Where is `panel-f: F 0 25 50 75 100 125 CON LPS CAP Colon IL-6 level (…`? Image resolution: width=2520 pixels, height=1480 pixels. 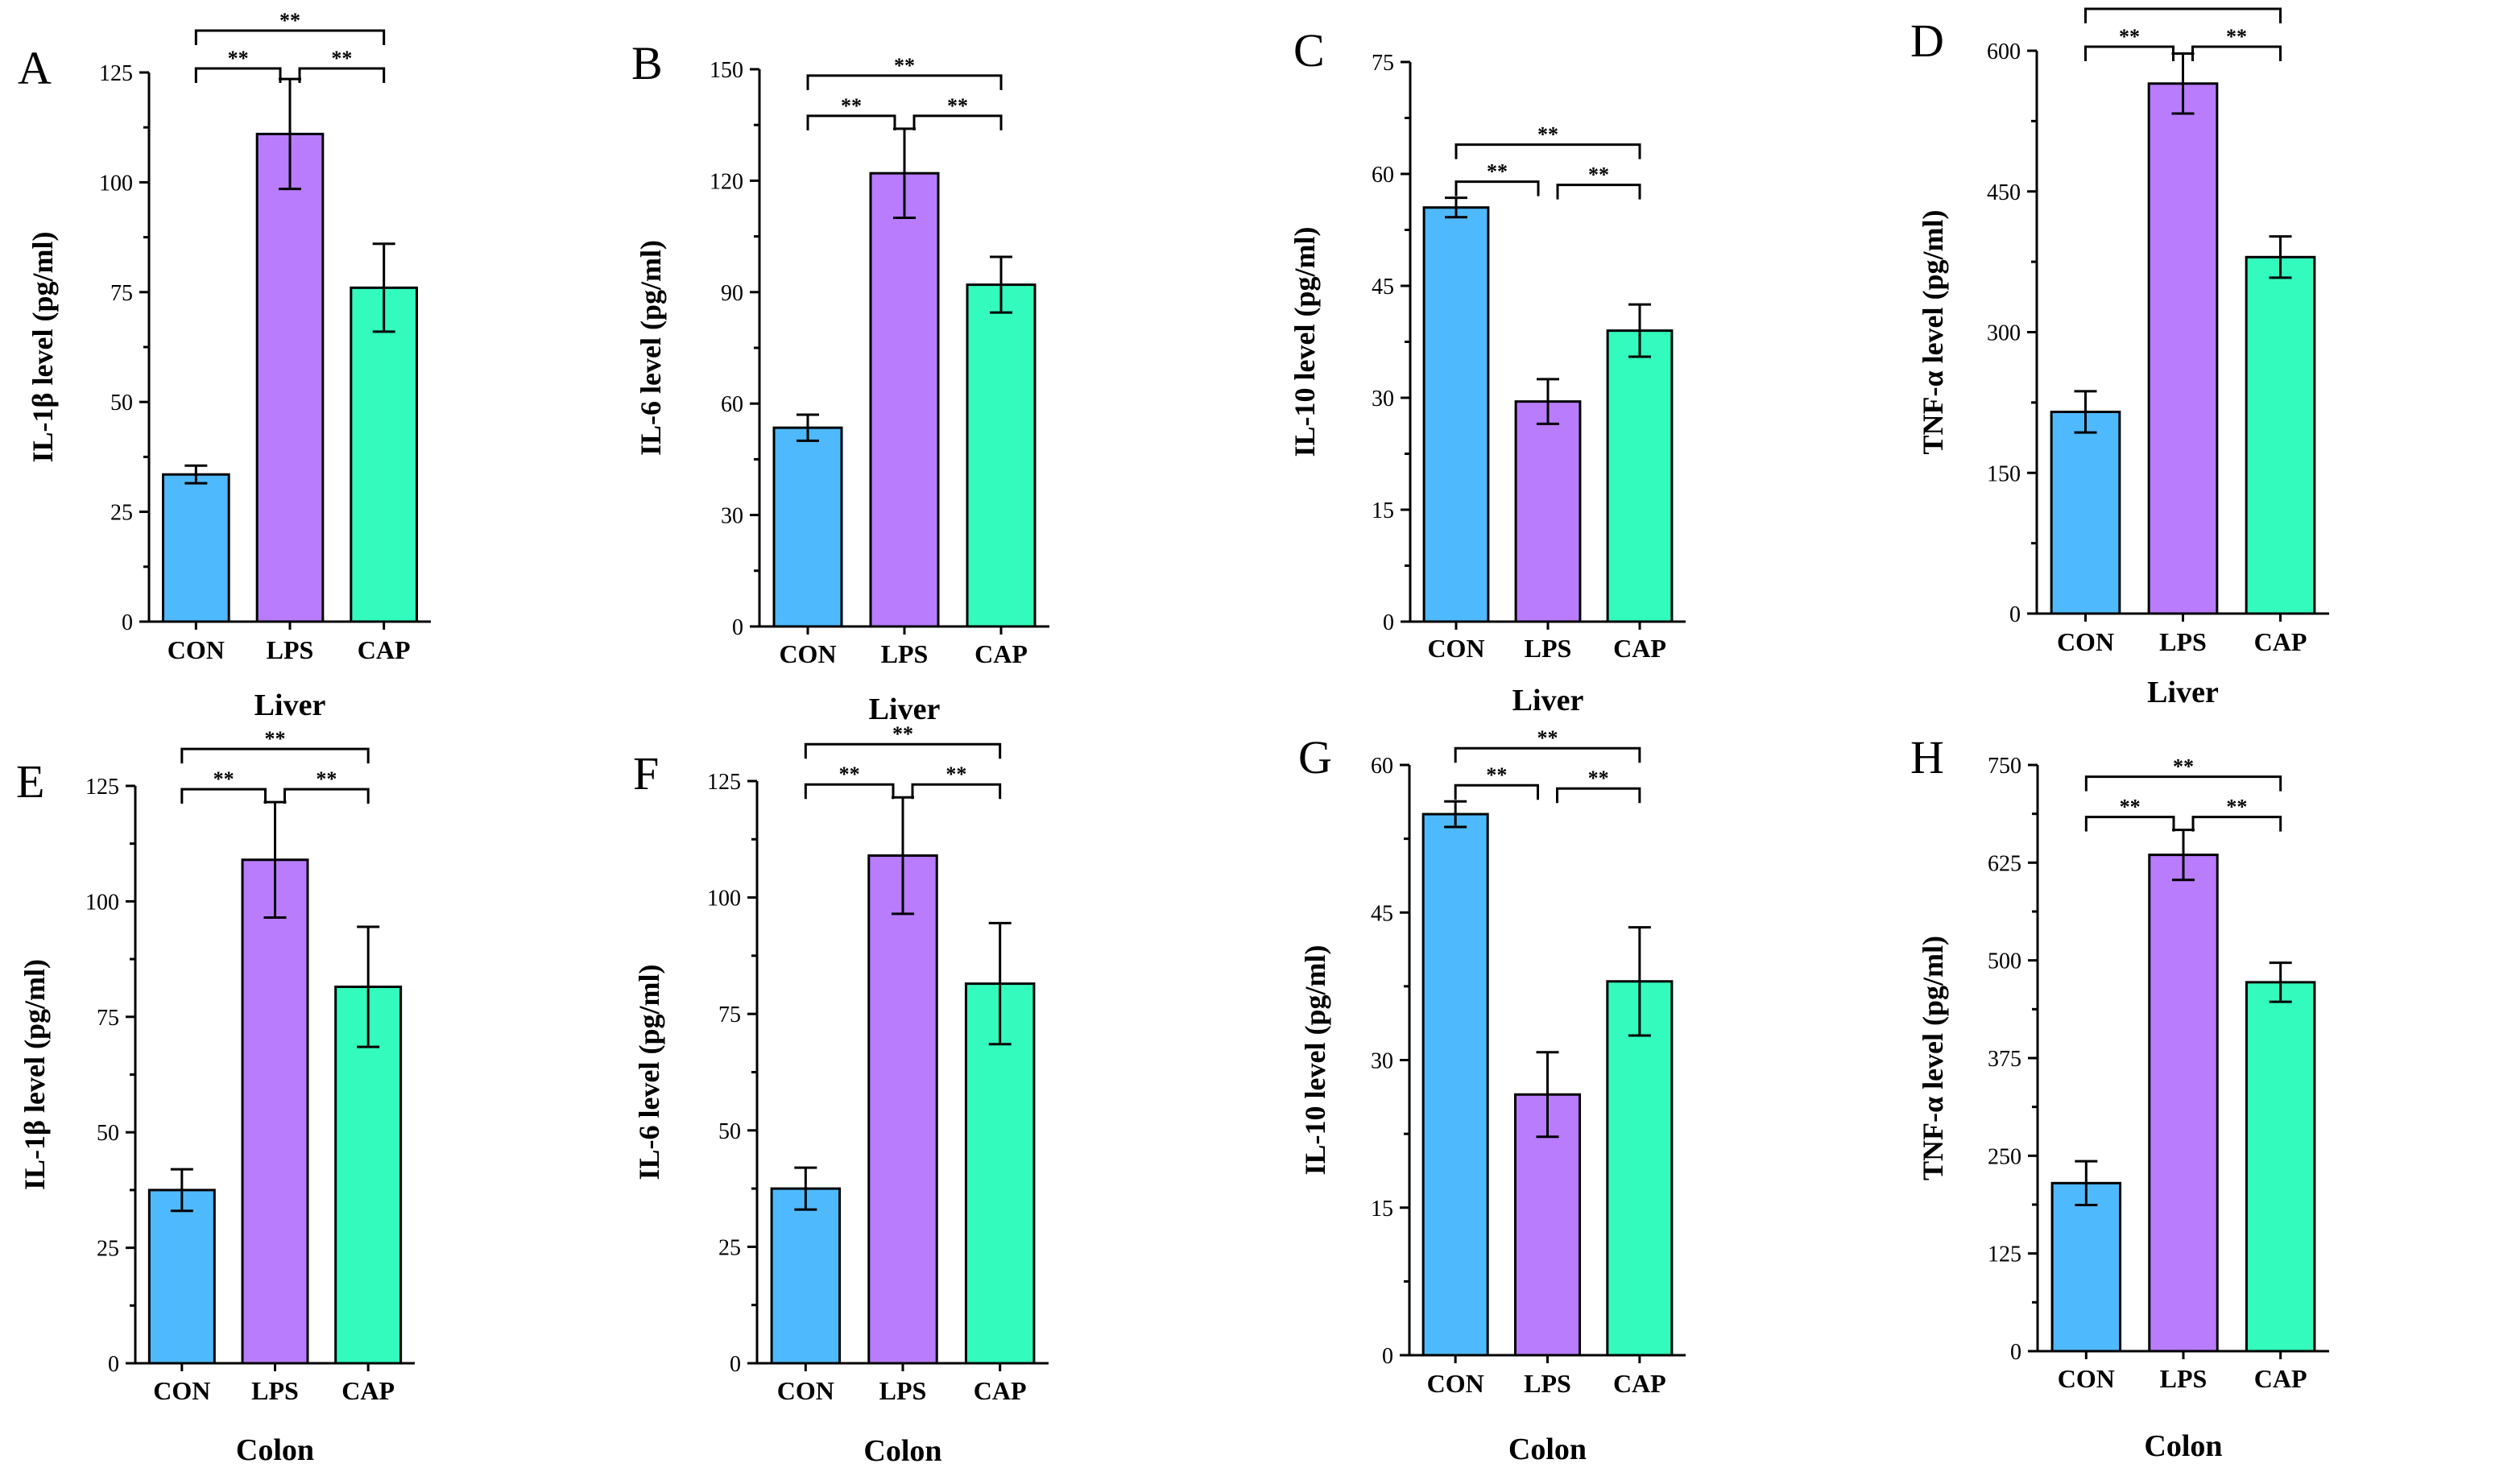
panel-f: F 0 25 50 75 100 125 CON LPS CAP Colon IL-6 level (… is located at coordinates (841, 1095).